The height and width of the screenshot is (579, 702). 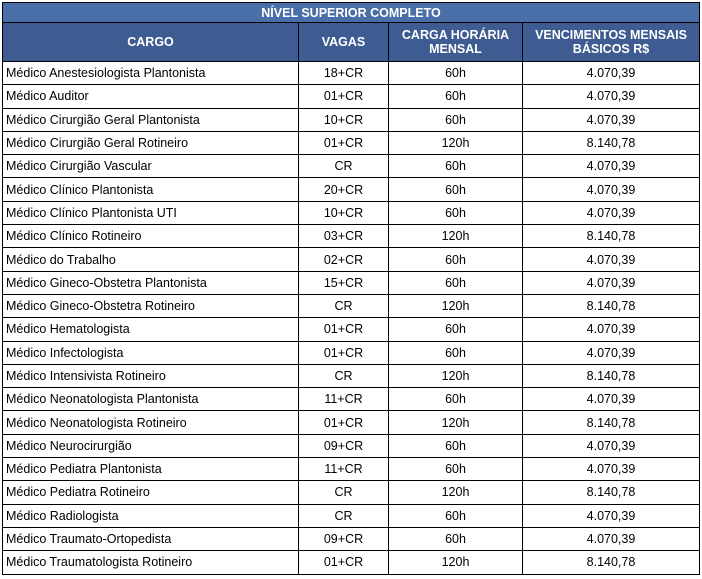 What do you see at coordinates (150, 492) in the screenshot?
I see `cargo-cell: Médico Pediatra Rotineiro` at bounding box center [150, 492].